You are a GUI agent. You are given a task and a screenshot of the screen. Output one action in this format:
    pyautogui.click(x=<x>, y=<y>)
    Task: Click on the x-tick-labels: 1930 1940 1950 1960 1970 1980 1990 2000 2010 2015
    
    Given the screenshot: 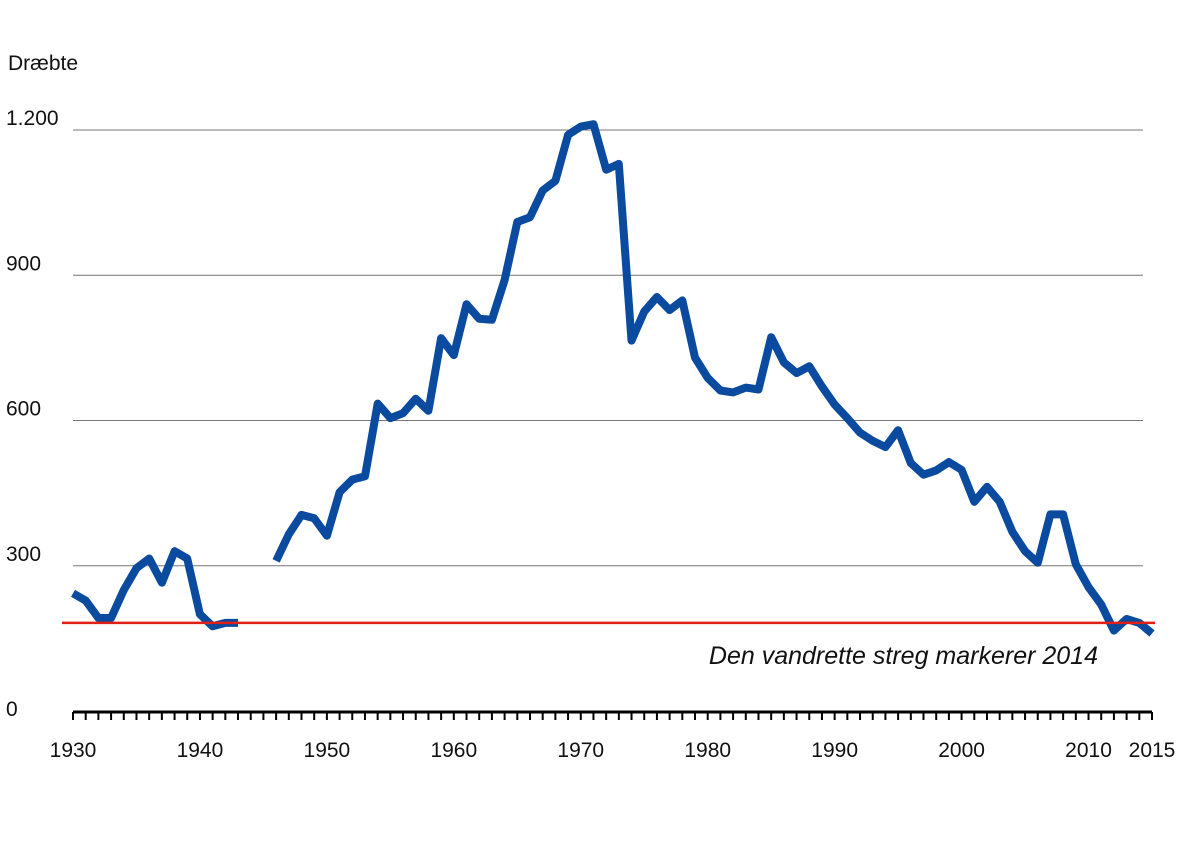 What is the action you would take?
    pyautogui.click(x=613, y=750)
    